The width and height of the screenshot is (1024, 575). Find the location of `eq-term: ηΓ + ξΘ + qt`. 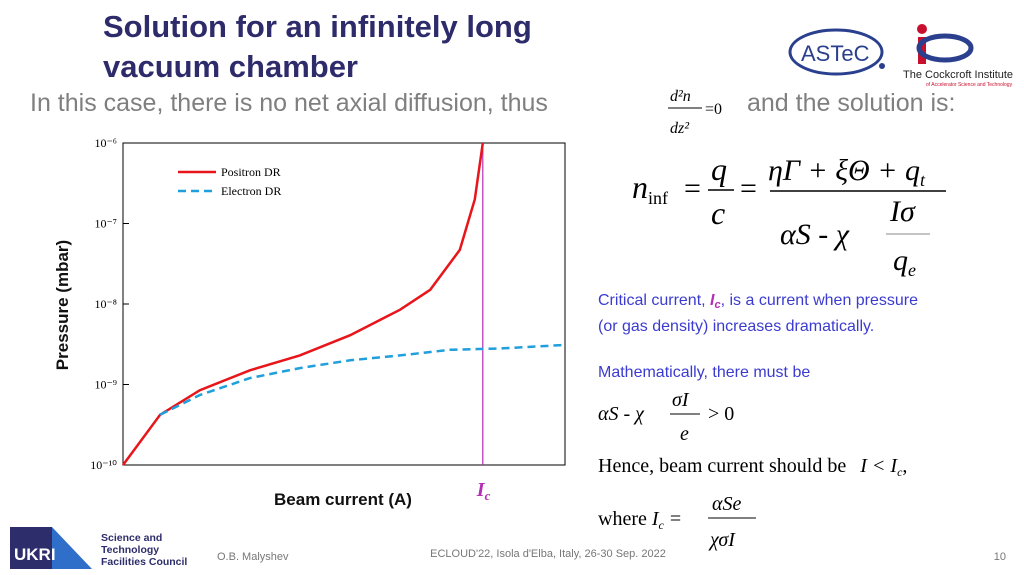

eq-term: ηΓ + ξΘ + qt is located at coordinates (847, 172).